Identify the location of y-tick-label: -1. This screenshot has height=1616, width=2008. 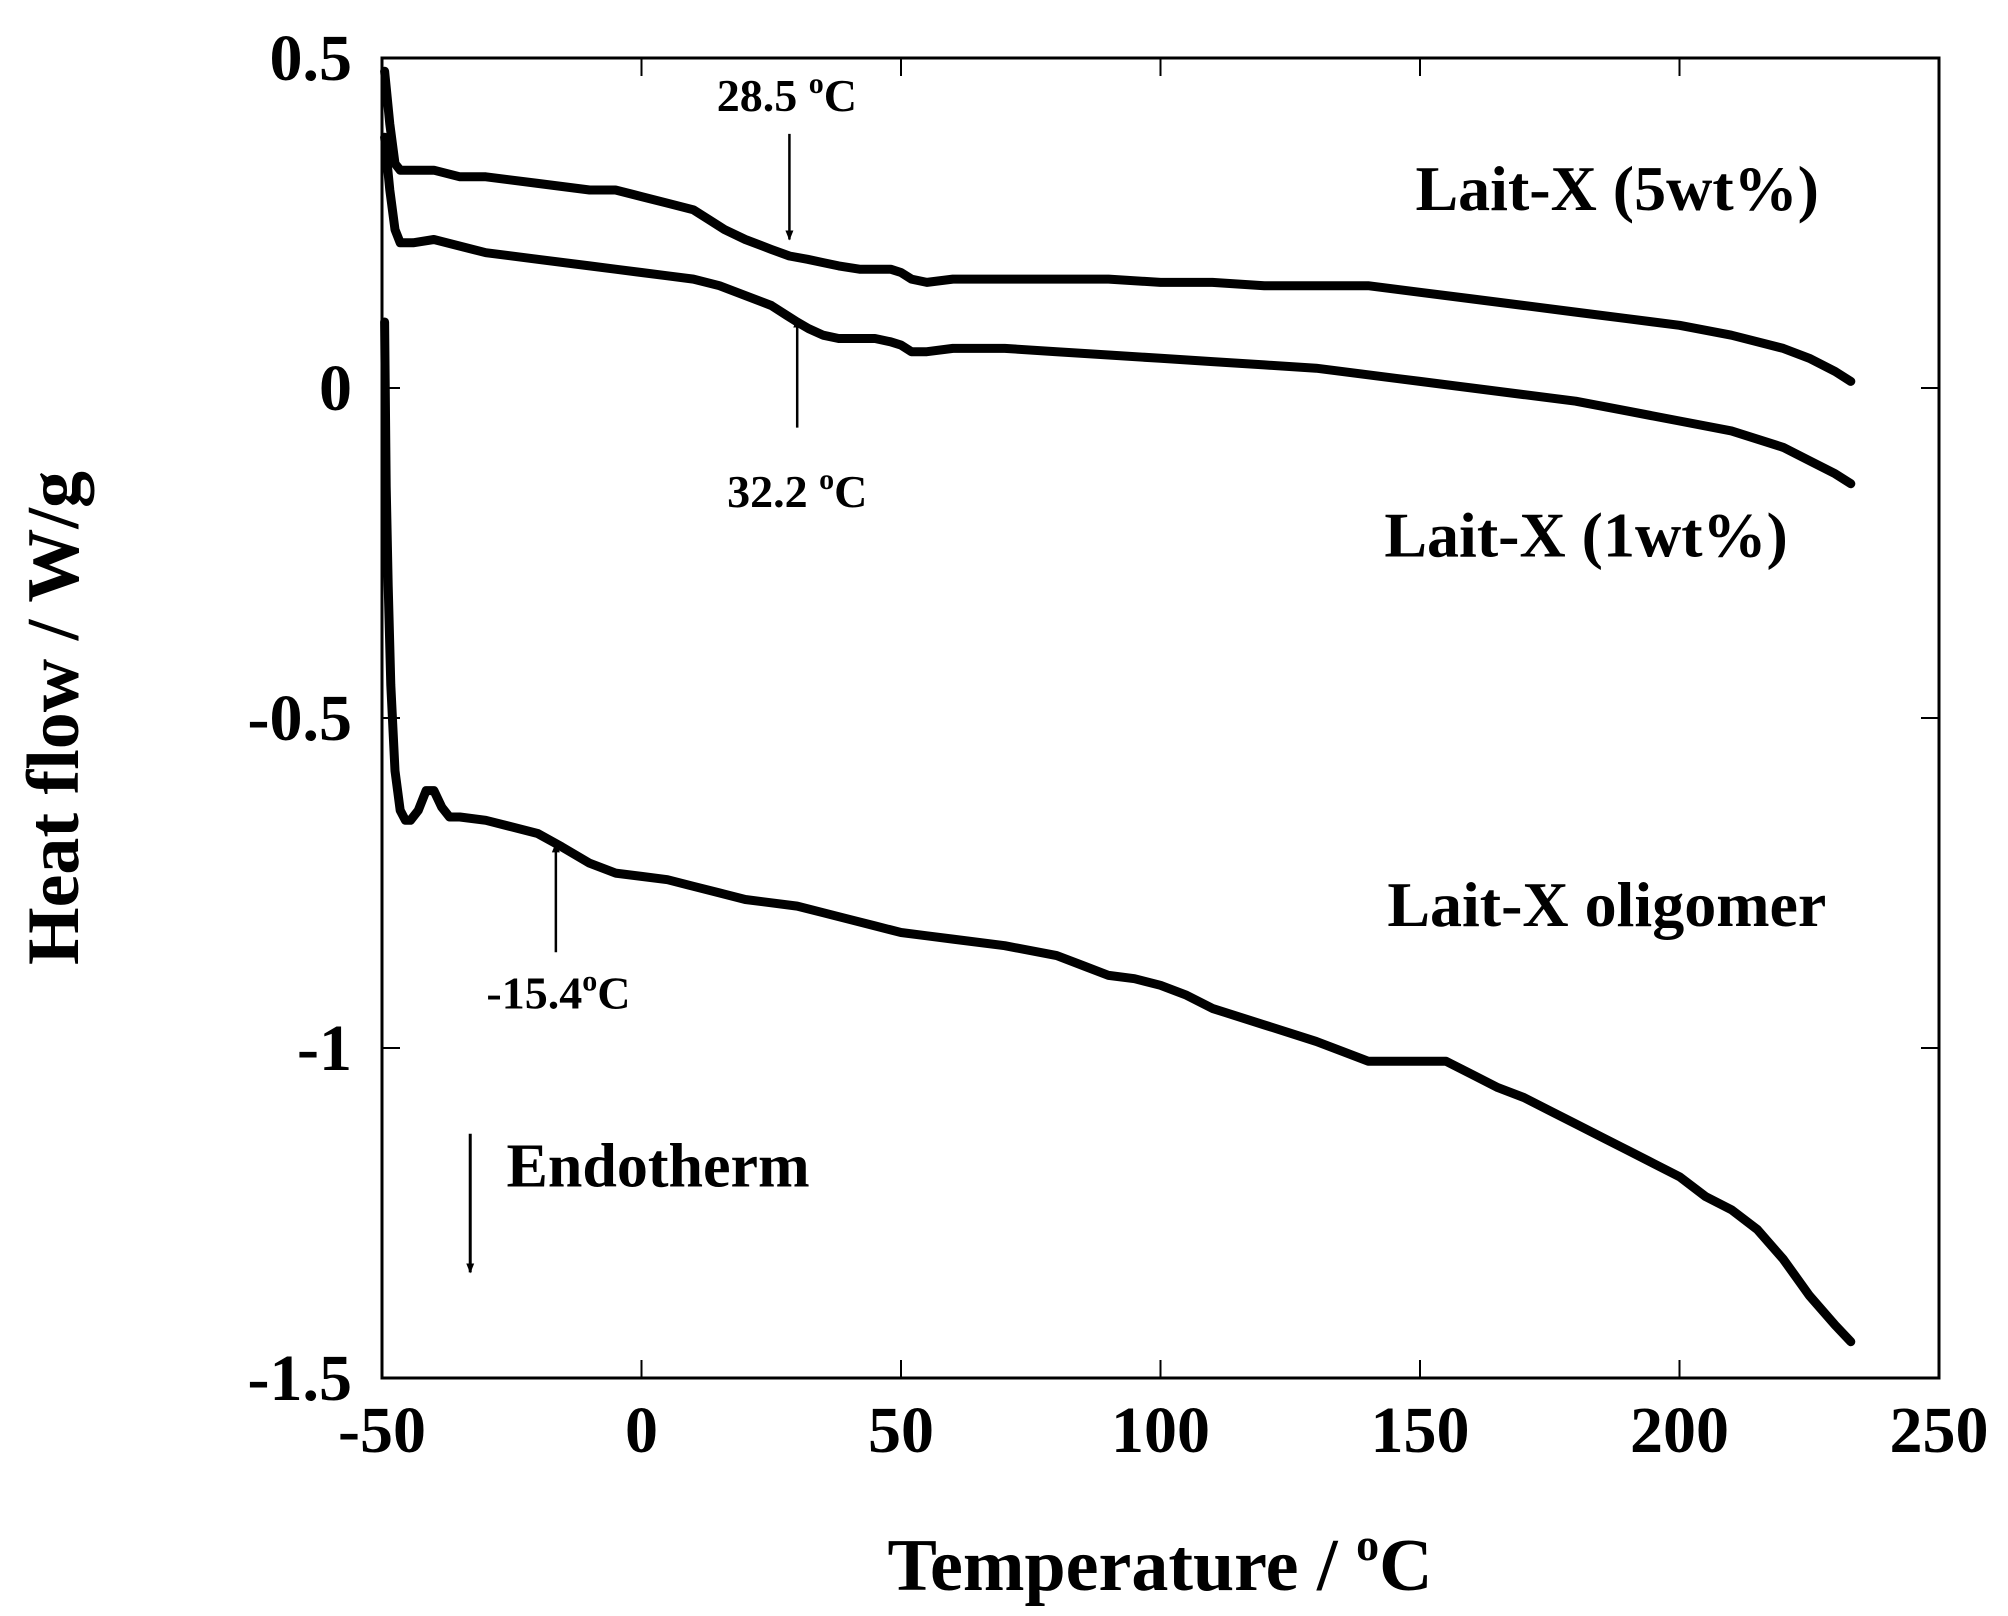
(324, 1048).